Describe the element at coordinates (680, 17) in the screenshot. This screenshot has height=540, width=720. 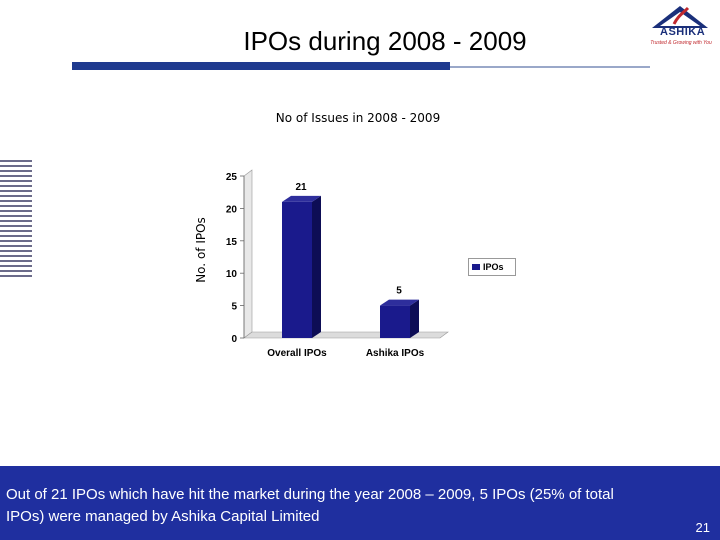
I see `ashika-logo-icon` at that location.